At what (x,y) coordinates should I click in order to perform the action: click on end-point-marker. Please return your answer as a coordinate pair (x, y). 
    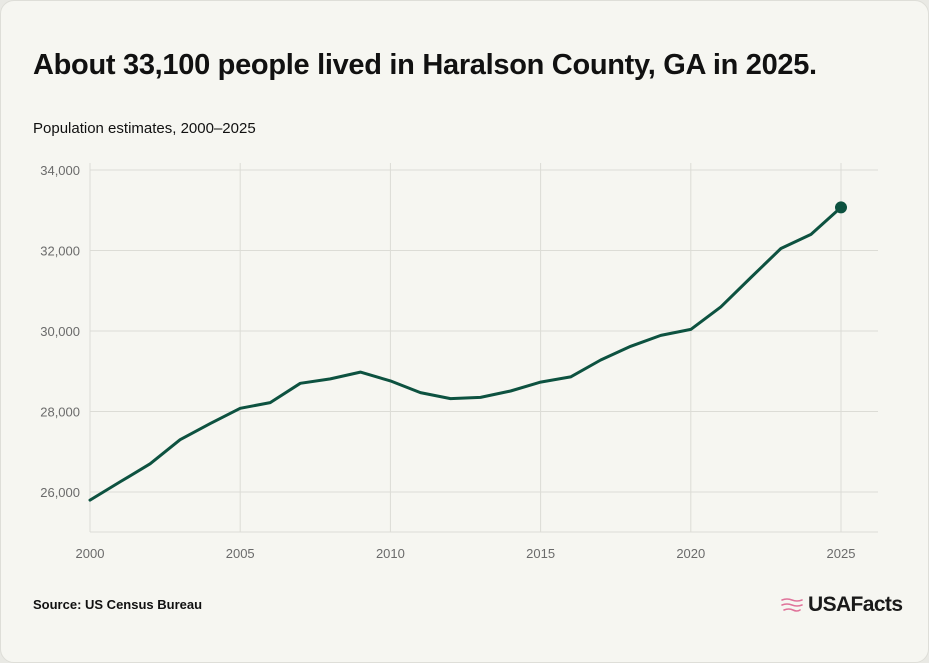
    Looking at the image, I should click on (841, 207).